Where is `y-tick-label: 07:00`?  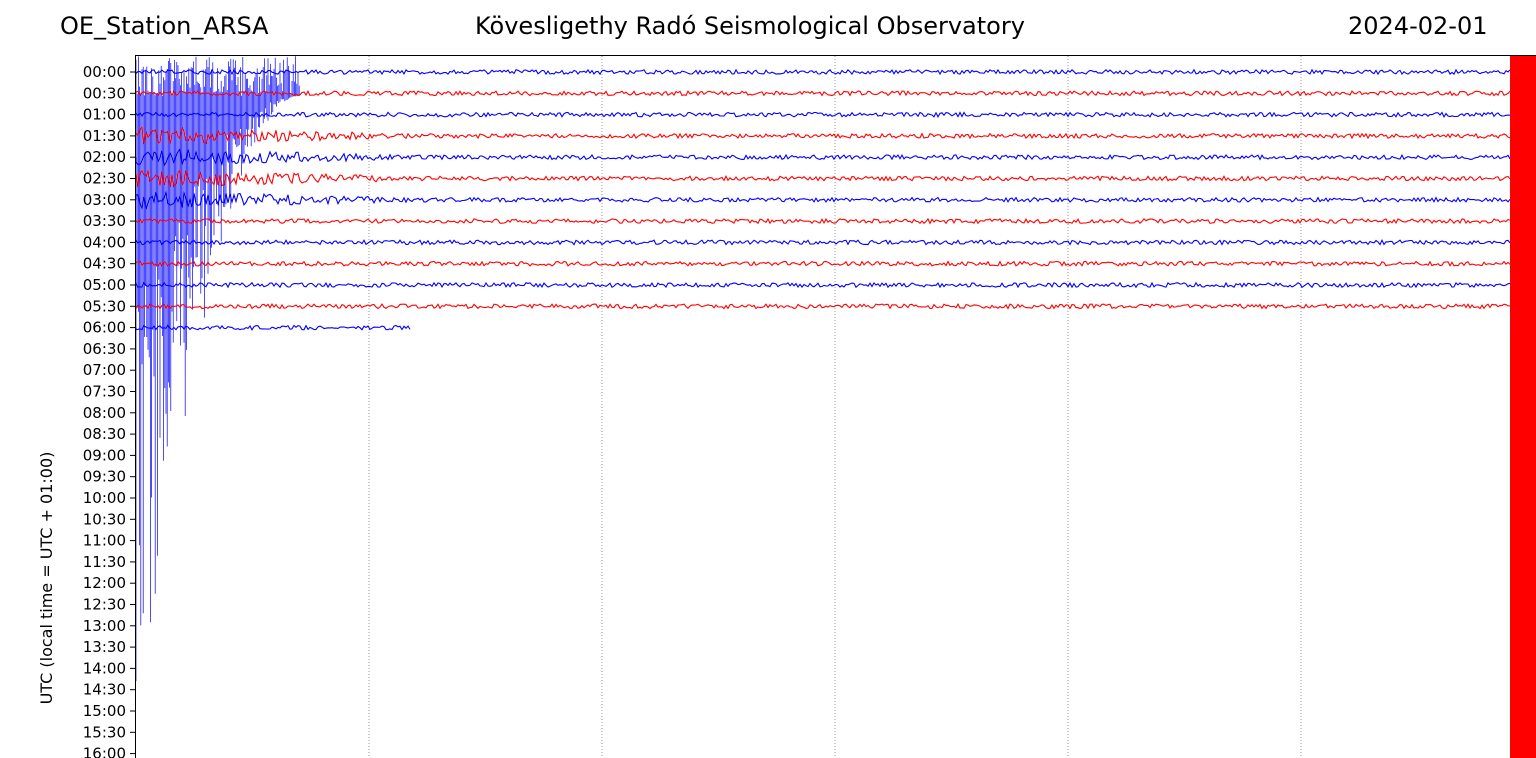 y-tick-label: 07:00 is located at coordinates (104, 370).